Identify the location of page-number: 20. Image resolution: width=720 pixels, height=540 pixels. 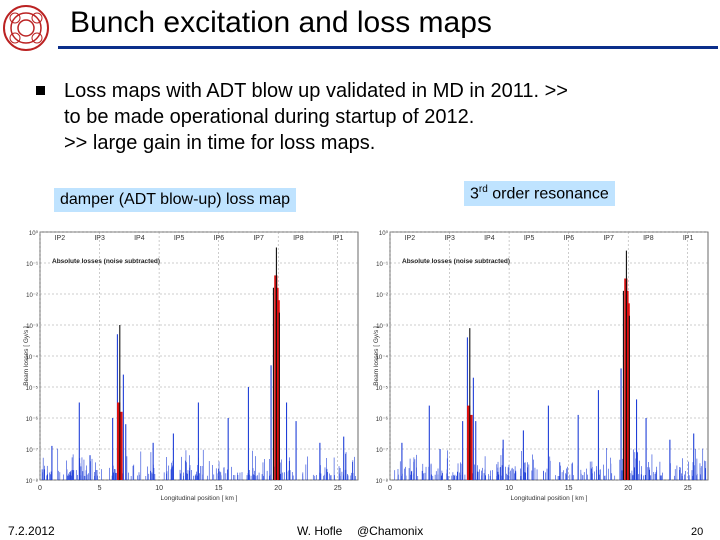
(697, 532).